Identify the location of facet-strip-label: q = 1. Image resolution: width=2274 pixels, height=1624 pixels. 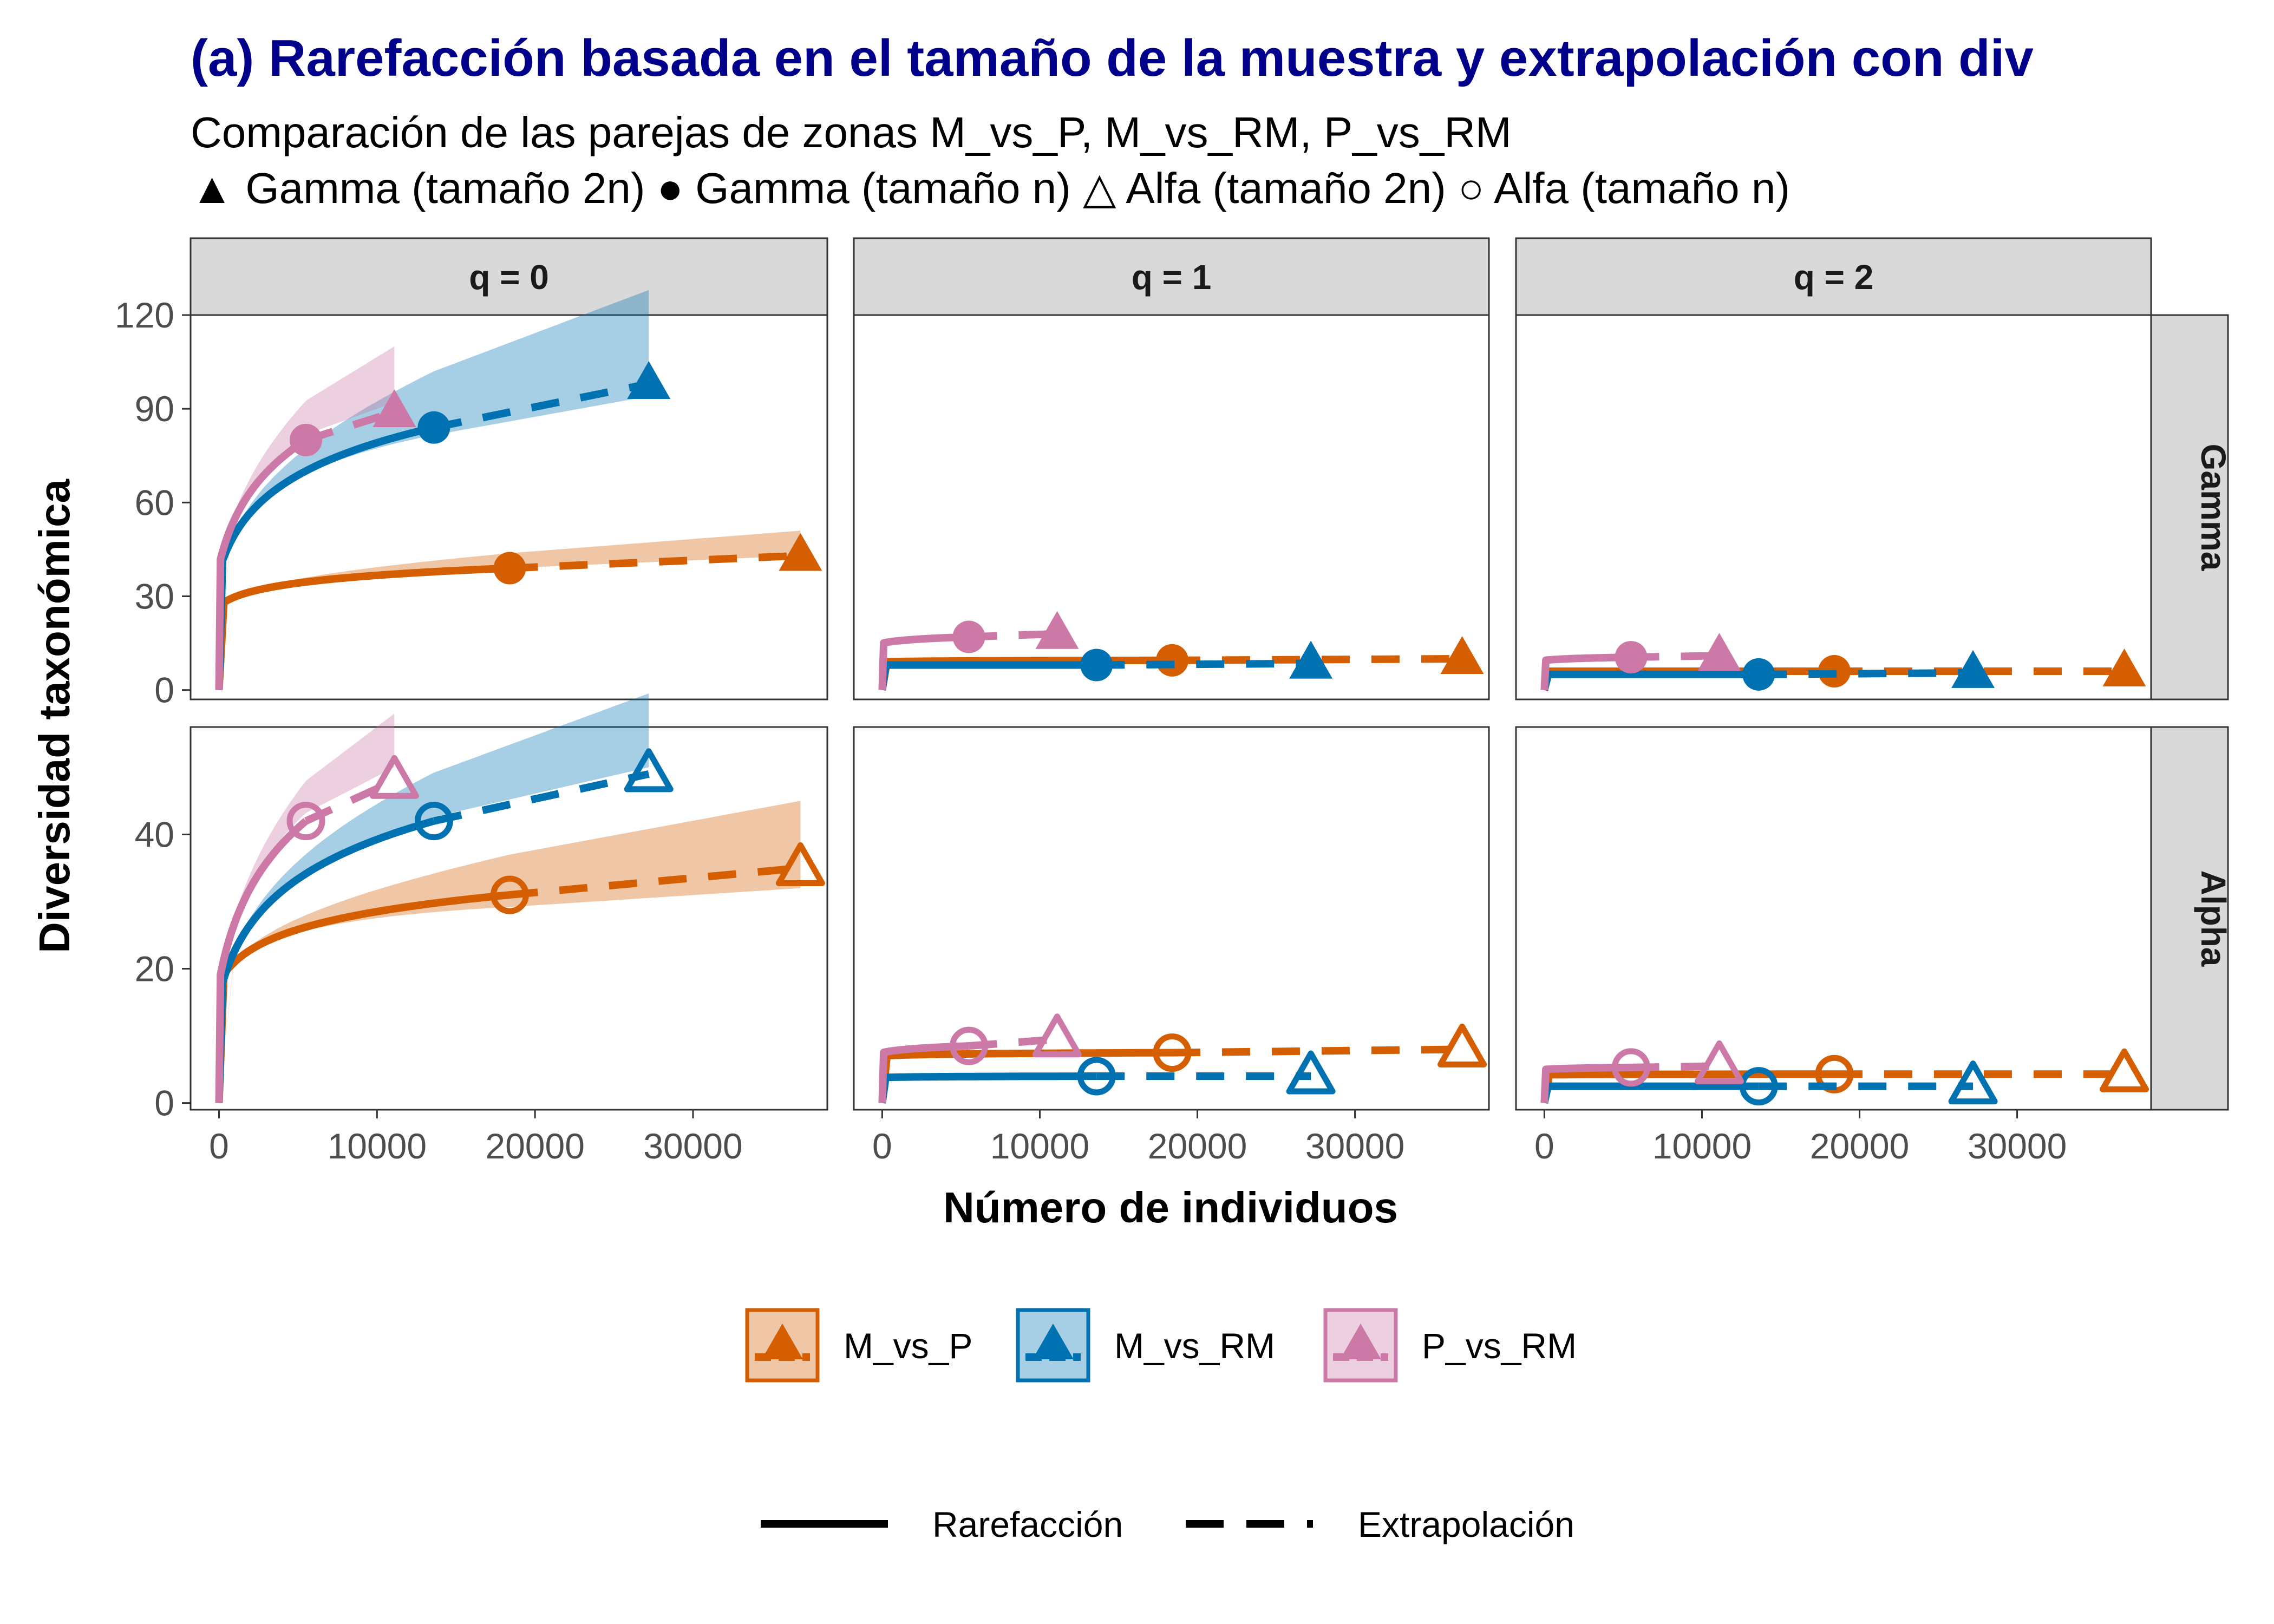
(1172, 277).